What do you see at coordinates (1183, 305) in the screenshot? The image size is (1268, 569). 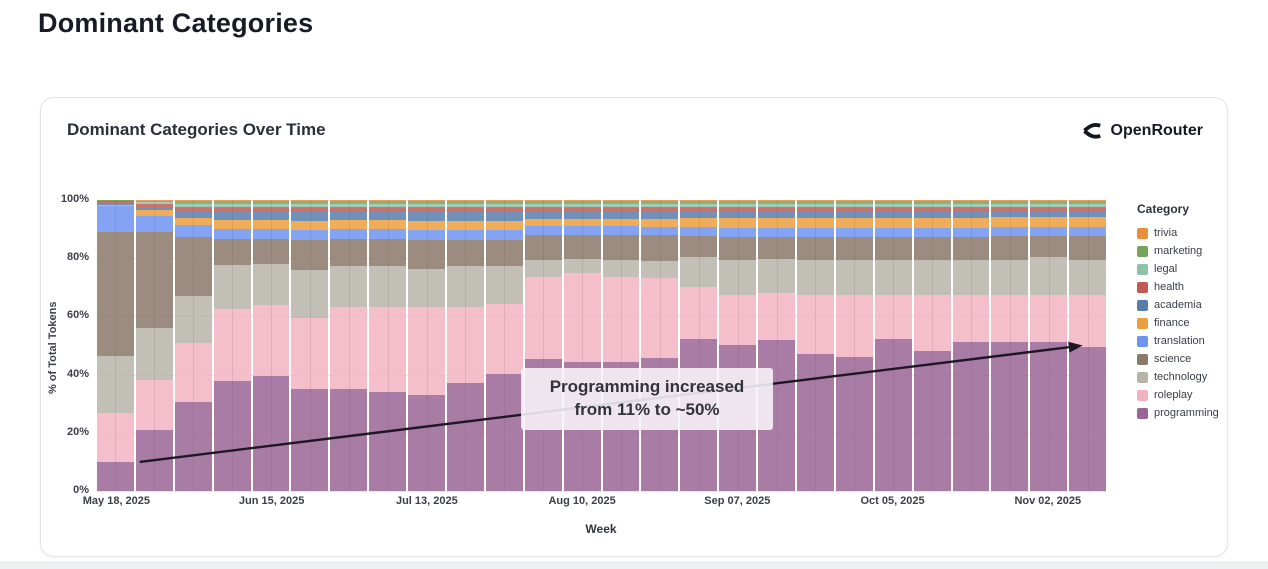 I see `legend-item-academia: academia` at bounding box center [1183, 305].